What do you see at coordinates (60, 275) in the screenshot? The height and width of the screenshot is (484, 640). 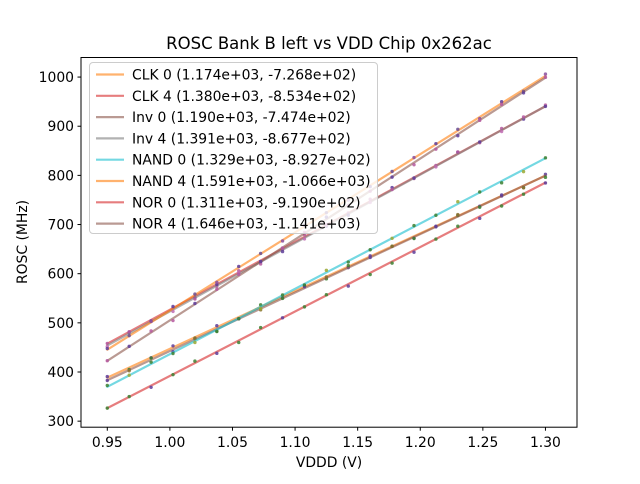 I see `y-tick-label: 600` at bounding box center [60, 275].